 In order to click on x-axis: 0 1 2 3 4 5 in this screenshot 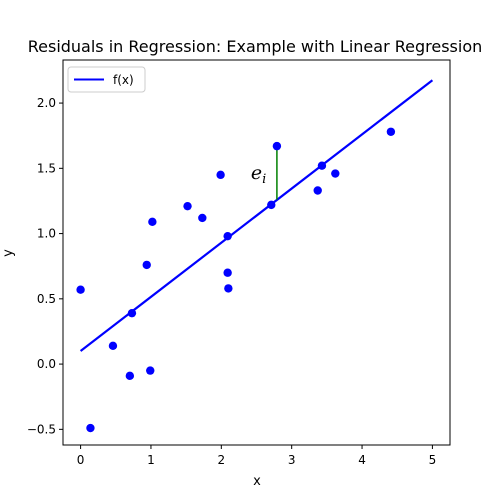, I will do `click(256, 456)`.